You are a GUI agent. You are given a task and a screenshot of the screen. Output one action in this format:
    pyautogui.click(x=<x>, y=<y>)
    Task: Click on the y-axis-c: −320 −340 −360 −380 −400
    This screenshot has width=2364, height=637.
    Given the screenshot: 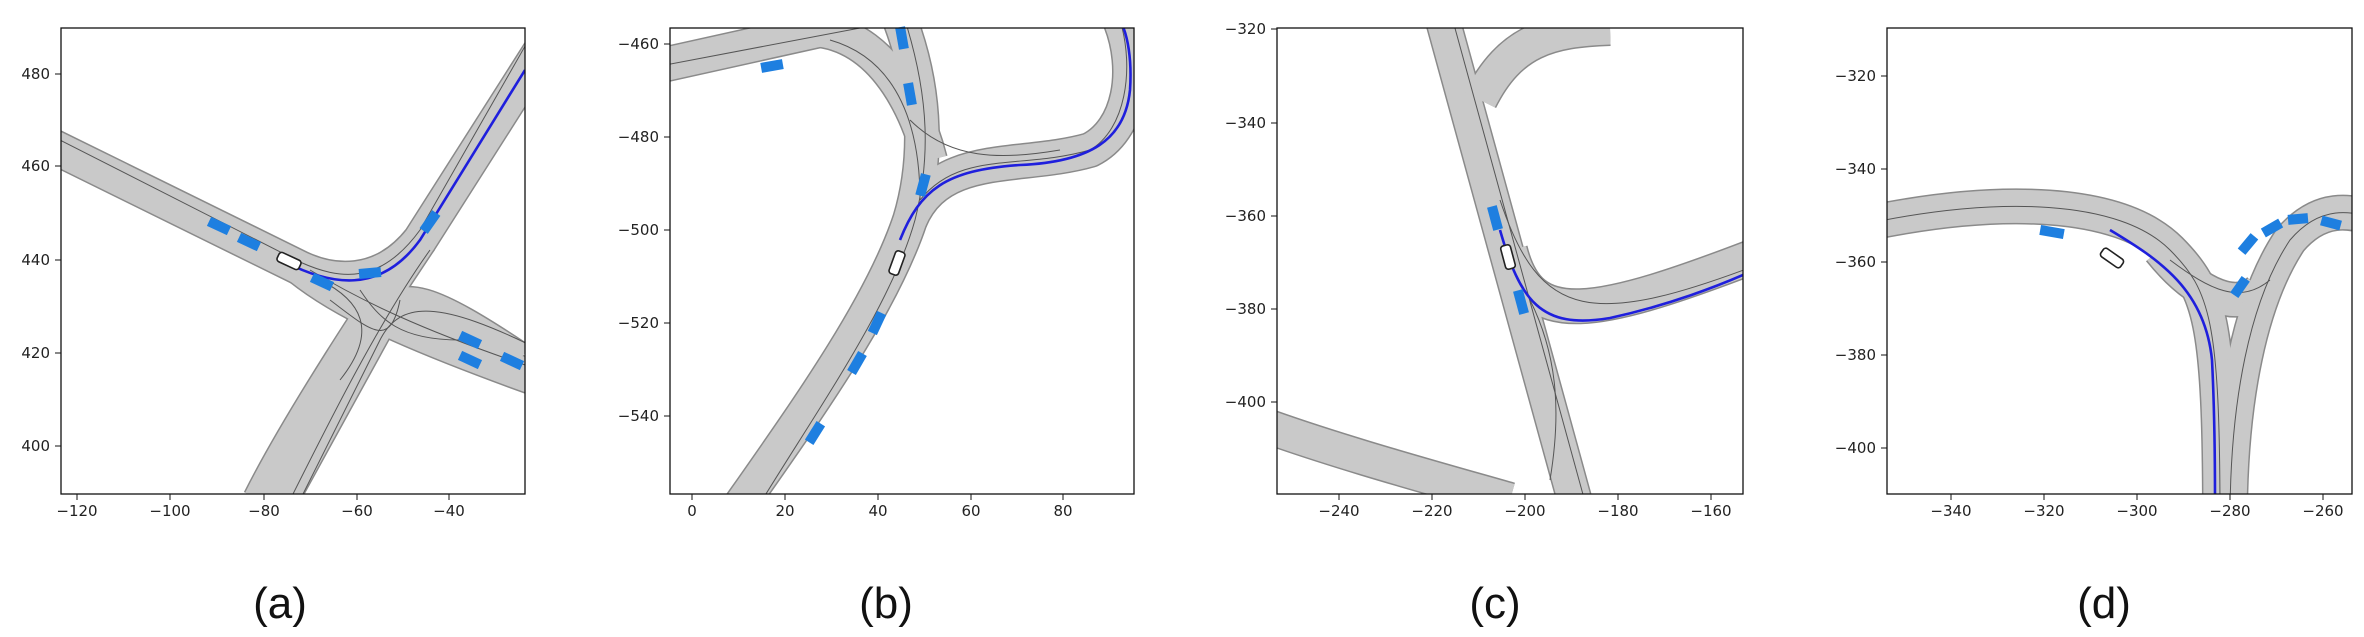 What is the action you would take?
    pyautogui.click(x=1251, y=215)
    